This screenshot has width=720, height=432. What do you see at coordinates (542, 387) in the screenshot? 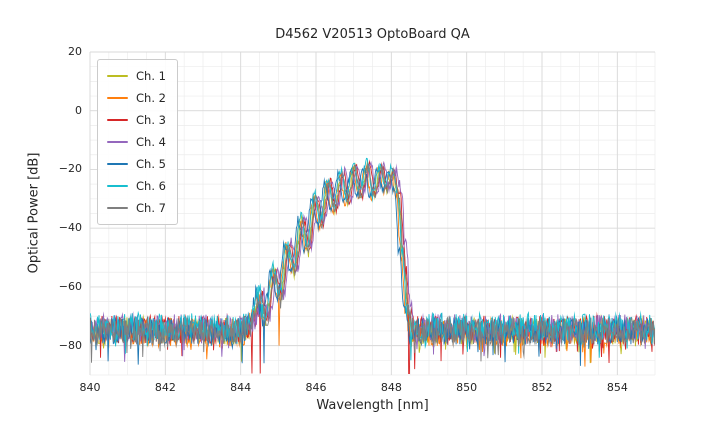
I see `x-tick-label: 852` at bounding box center [542, 387].